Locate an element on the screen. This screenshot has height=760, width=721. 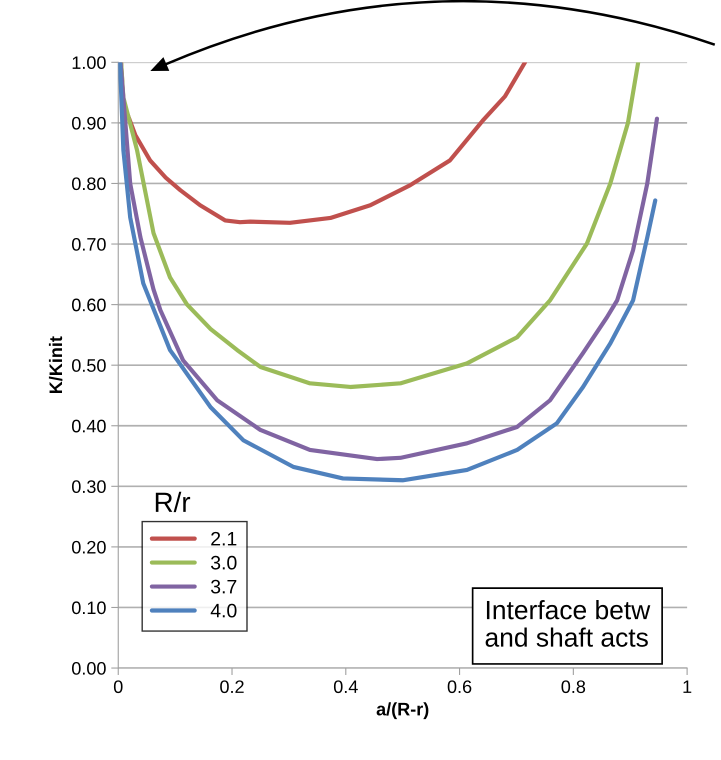
x-tick-label: 1 is located at coordinates (687, 686).